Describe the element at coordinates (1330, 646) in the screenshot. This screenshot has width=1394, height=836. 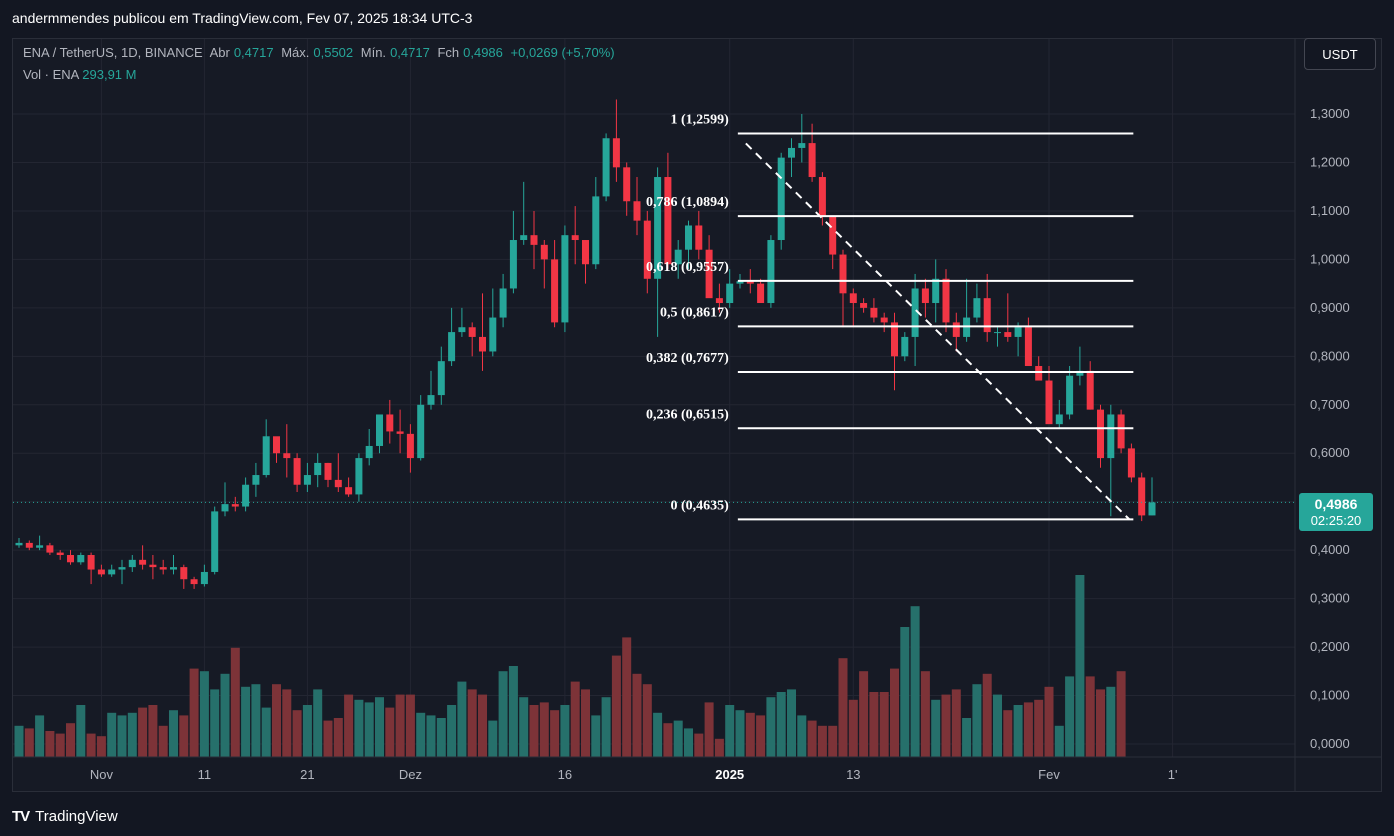
I see `price-tick-label: 0,2000` at that location.